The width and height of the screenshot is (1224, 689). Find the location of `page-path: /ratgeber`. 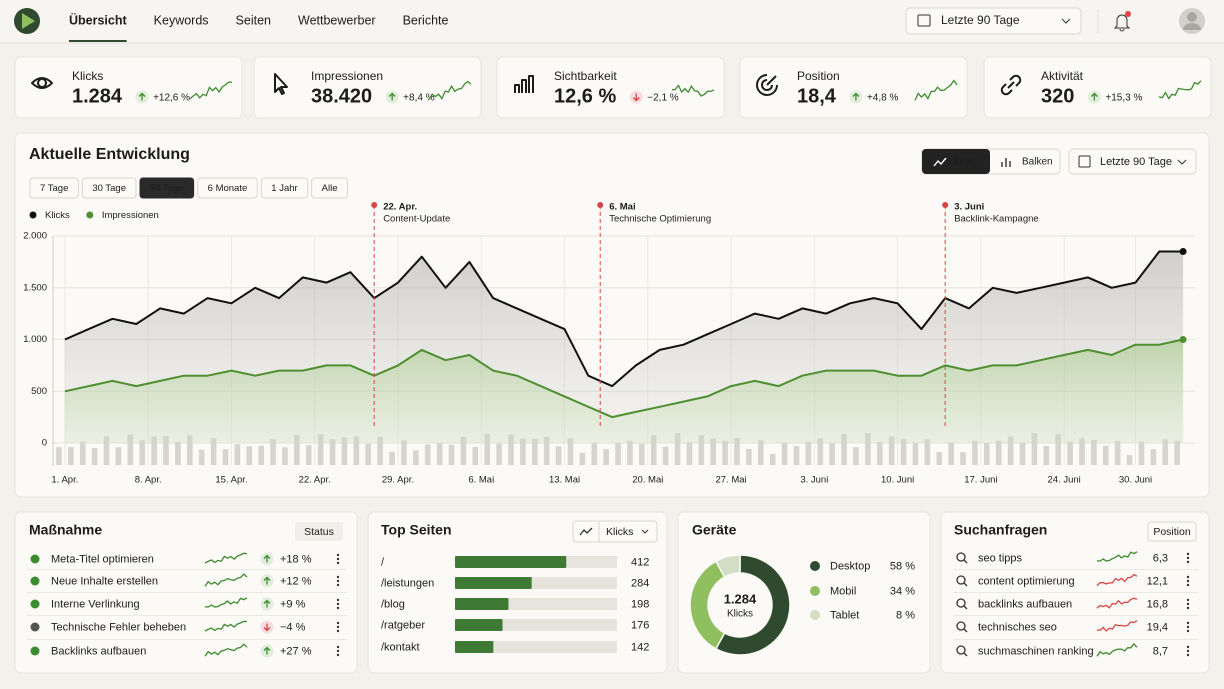

page-path: /ratgeber is located at coordinates (403, 625).